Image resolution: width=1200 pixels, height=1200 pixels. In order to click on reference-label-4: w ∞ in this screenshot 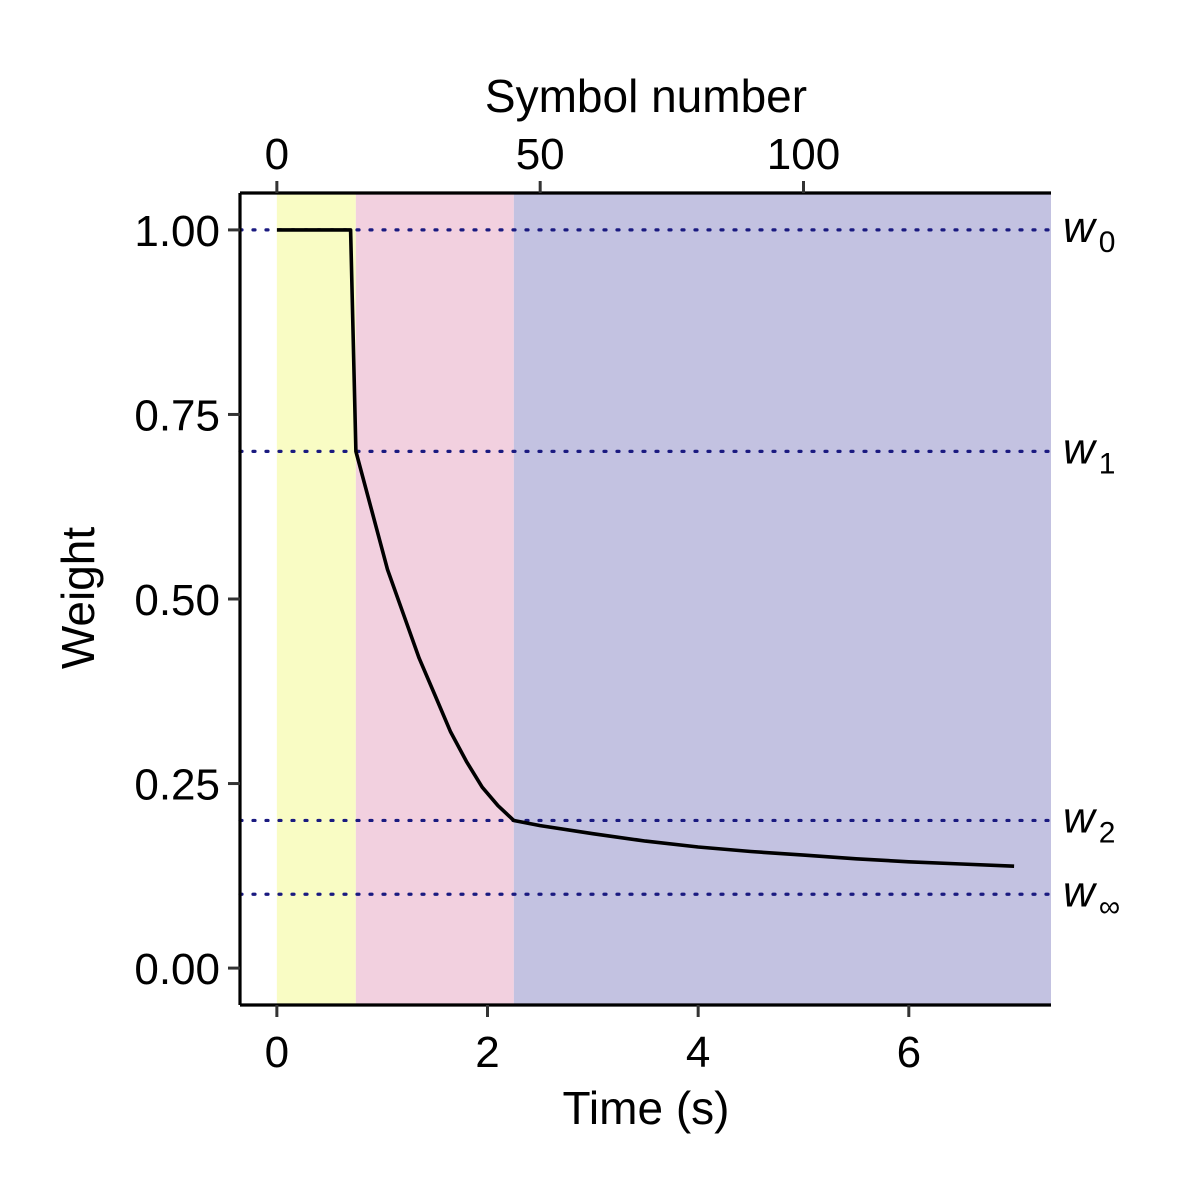, I will do `click(1091, 895)`.